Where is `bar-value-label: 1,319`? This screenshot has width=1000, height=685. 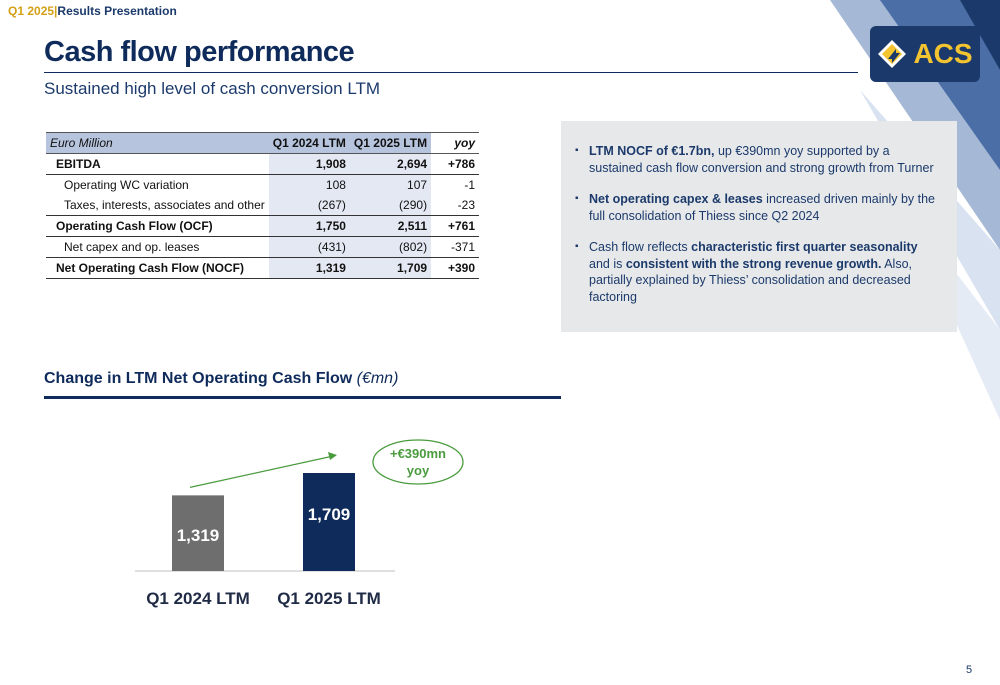 bar-value-label: 1,319 is located at coordinates (198, 535).